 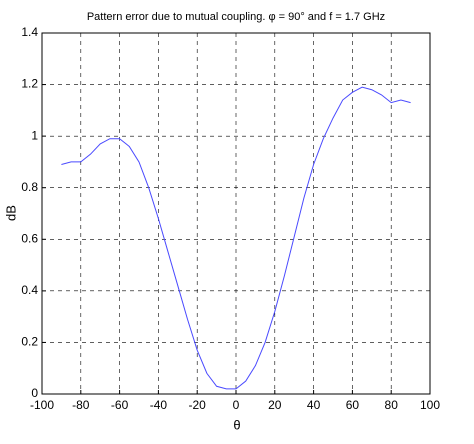 What do you see at coordinates (236, 424) in the screenshot?
I see `x-axis-label: θ` at bounding box center [236, 424].